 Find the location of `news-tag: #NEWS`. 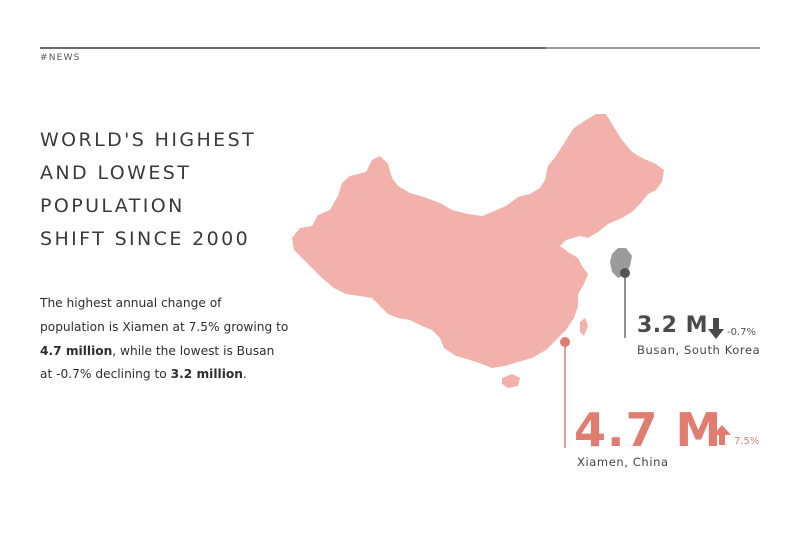

news-tag: #NEWS is located at coordinates (60, 58).